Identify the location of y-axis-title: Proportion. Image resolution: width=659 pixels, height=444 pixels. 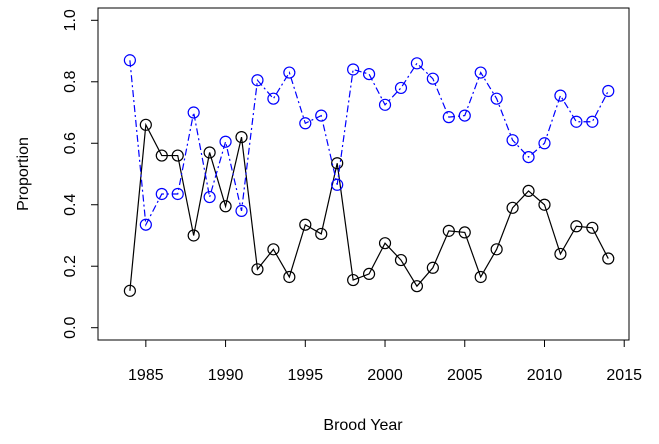
(23, 174).